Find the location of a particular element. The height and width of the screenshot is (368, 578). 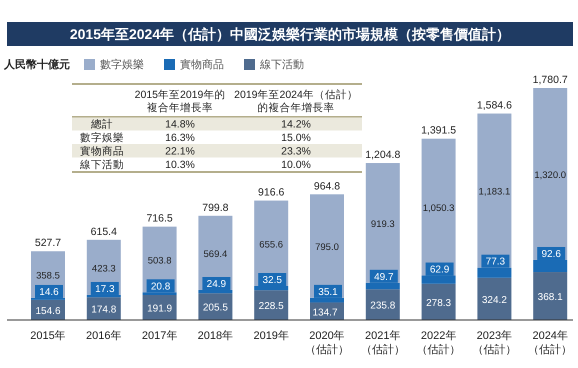

data-label: 205.5 is located at coordinates (215, 308).